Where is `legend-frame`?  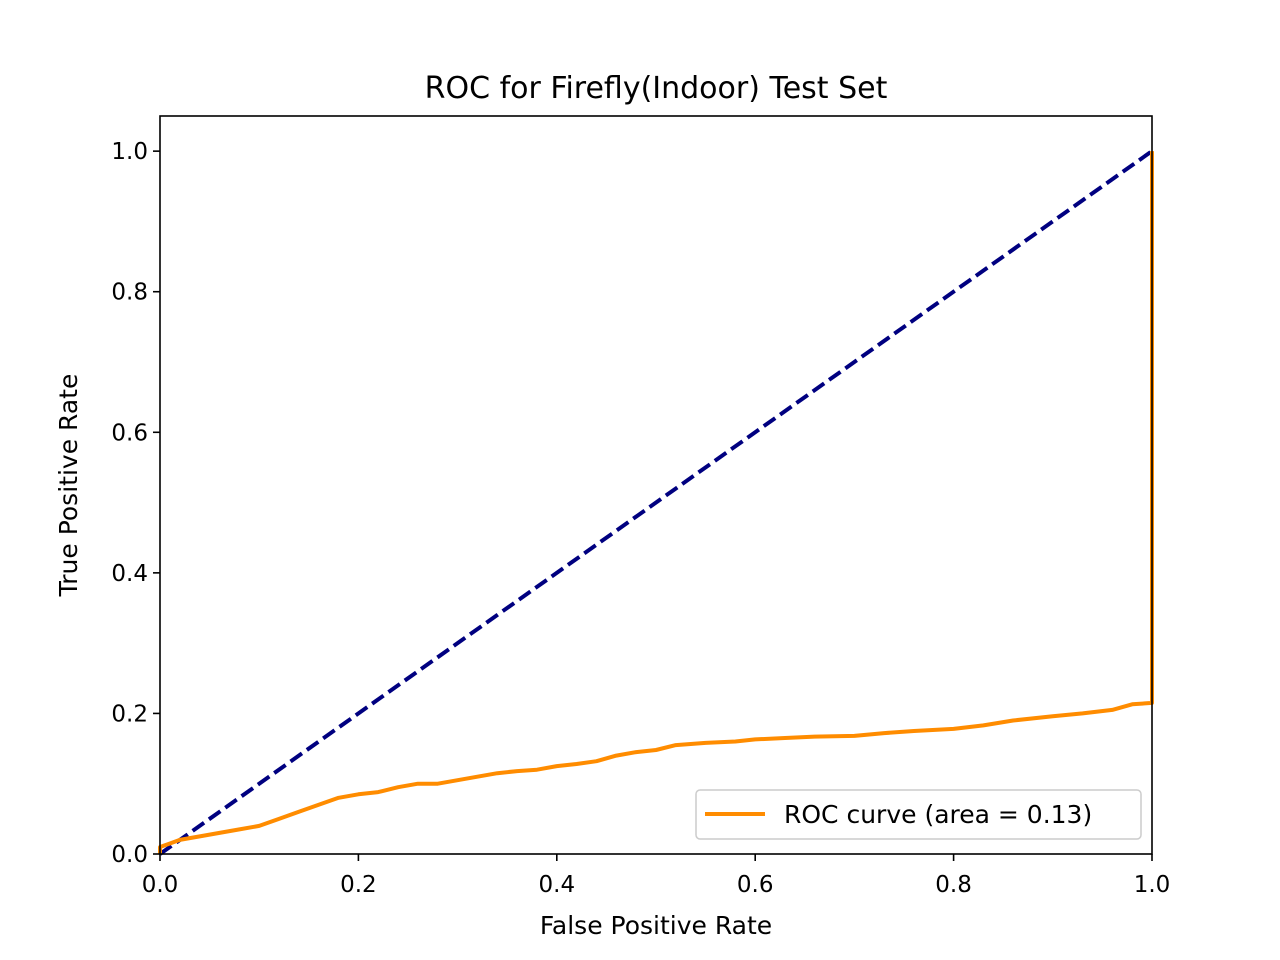 legend-frame is located at coordinates (918, 814).